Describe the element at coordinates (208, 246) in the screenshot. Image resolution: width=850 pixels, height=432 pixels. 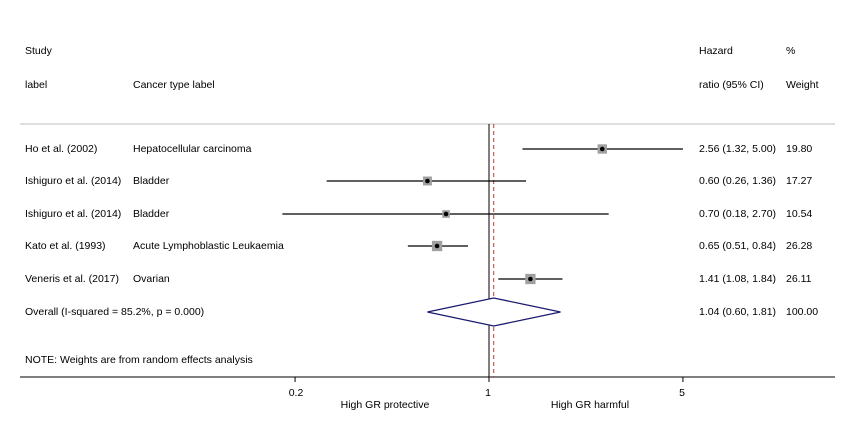
I see `cancer-type-label: Acute Lymphoblastic Leukaemia` at that location.